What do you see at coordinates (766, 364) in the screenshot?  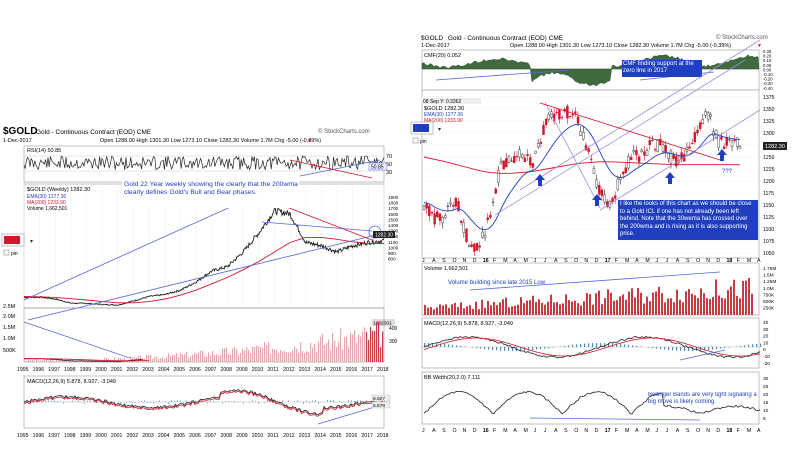 I see `right-macd-tick-6: -20` at bounding box center [766, 364].